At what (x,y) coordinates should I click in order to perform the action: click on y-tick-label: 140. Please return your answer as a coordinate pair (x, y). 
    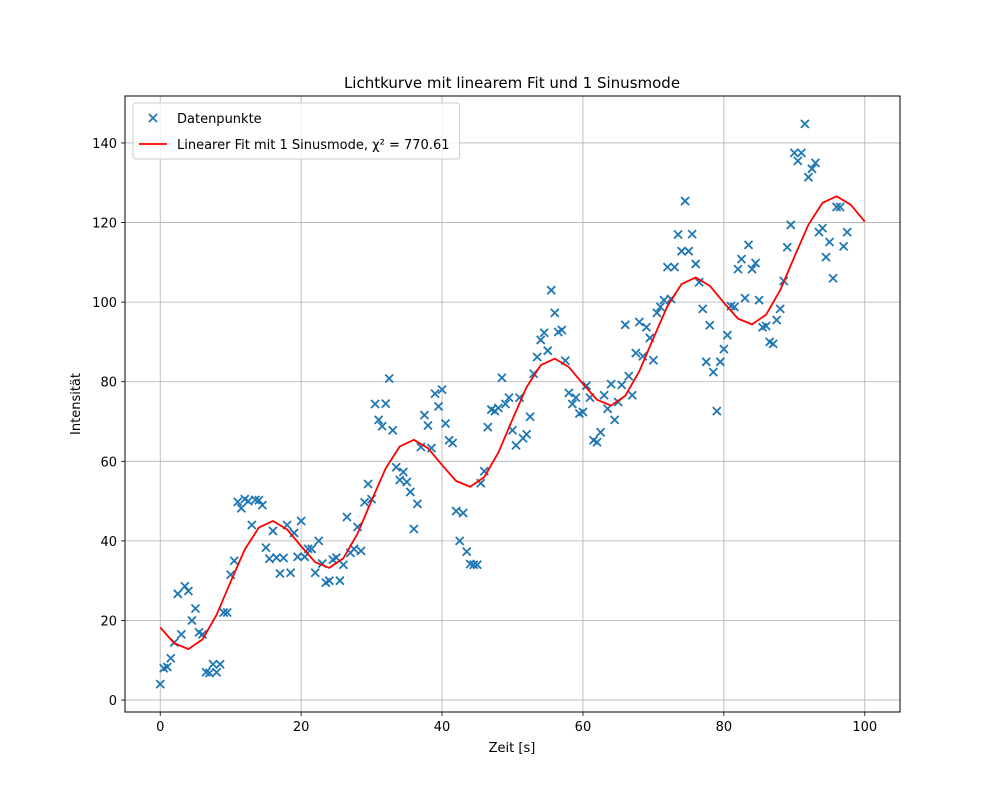
    Looking at the image, I should click on (104, 144).